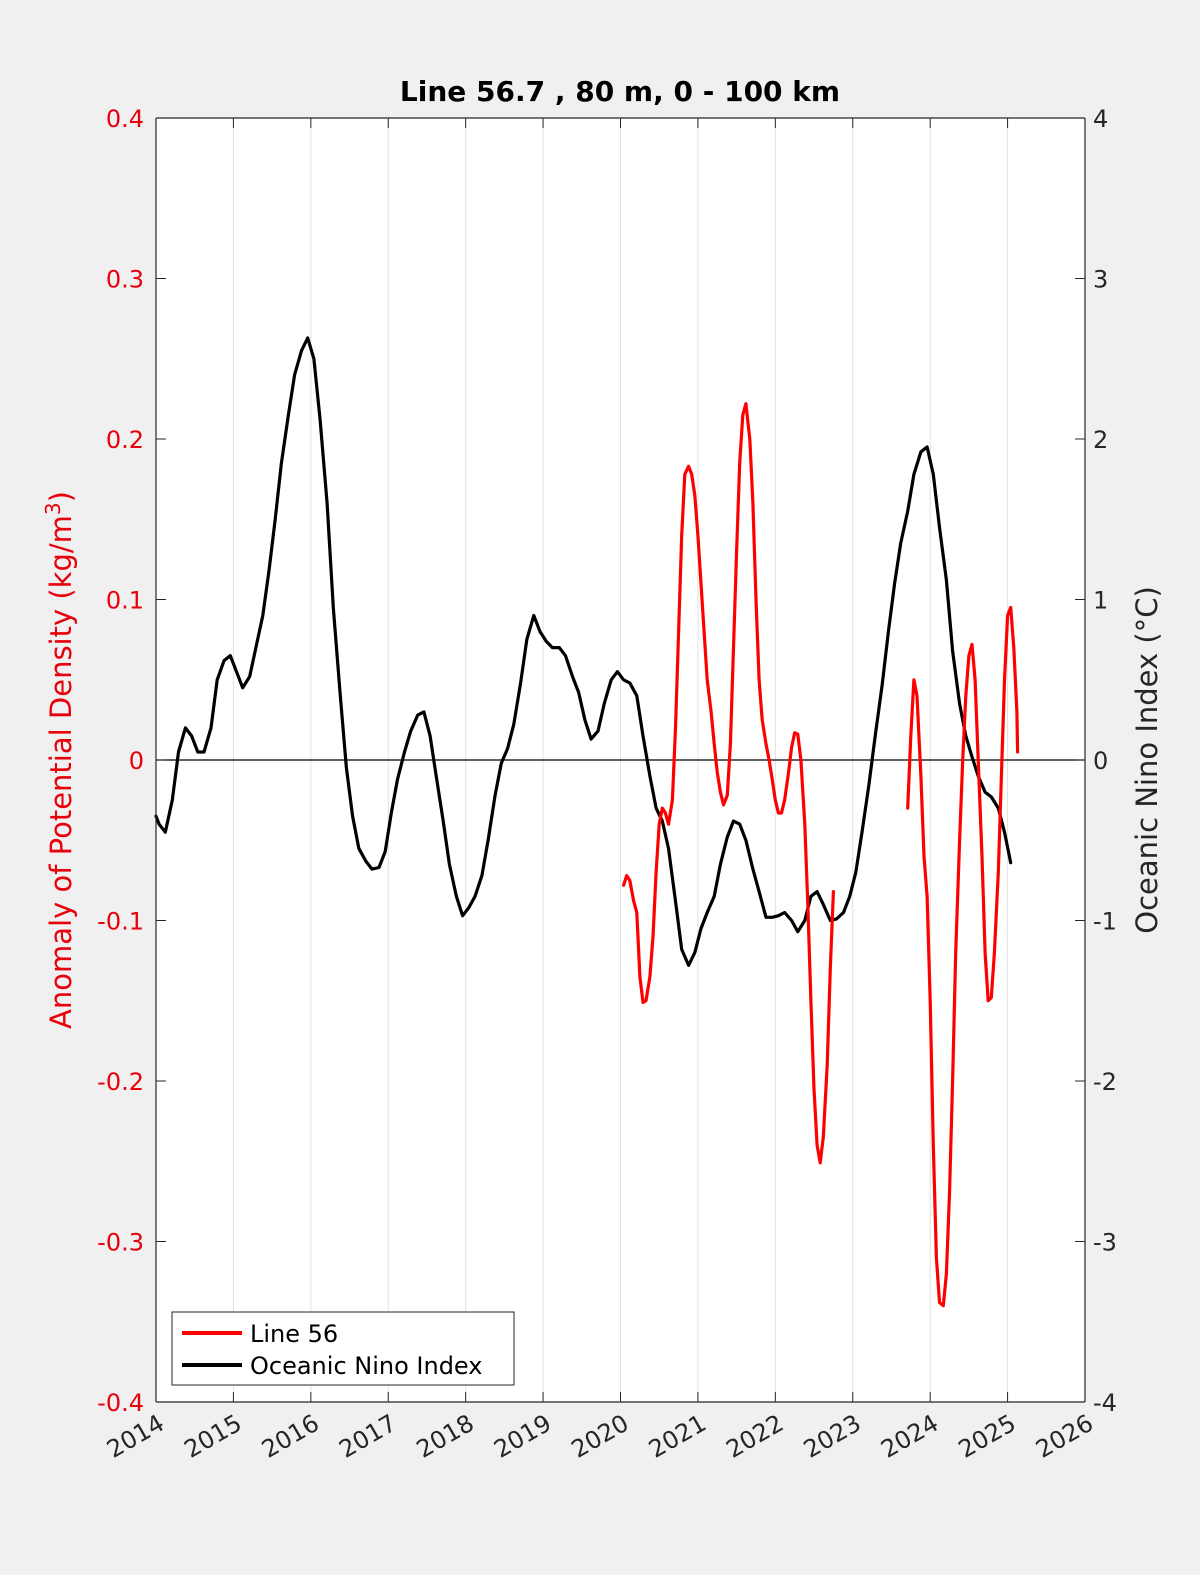 The image size is (1200, 1575). What do you see at coordinates (120, 1403) in the screenshot?
I see `y-left-tick-label: -0.4` at bounding box center [120, 1403].